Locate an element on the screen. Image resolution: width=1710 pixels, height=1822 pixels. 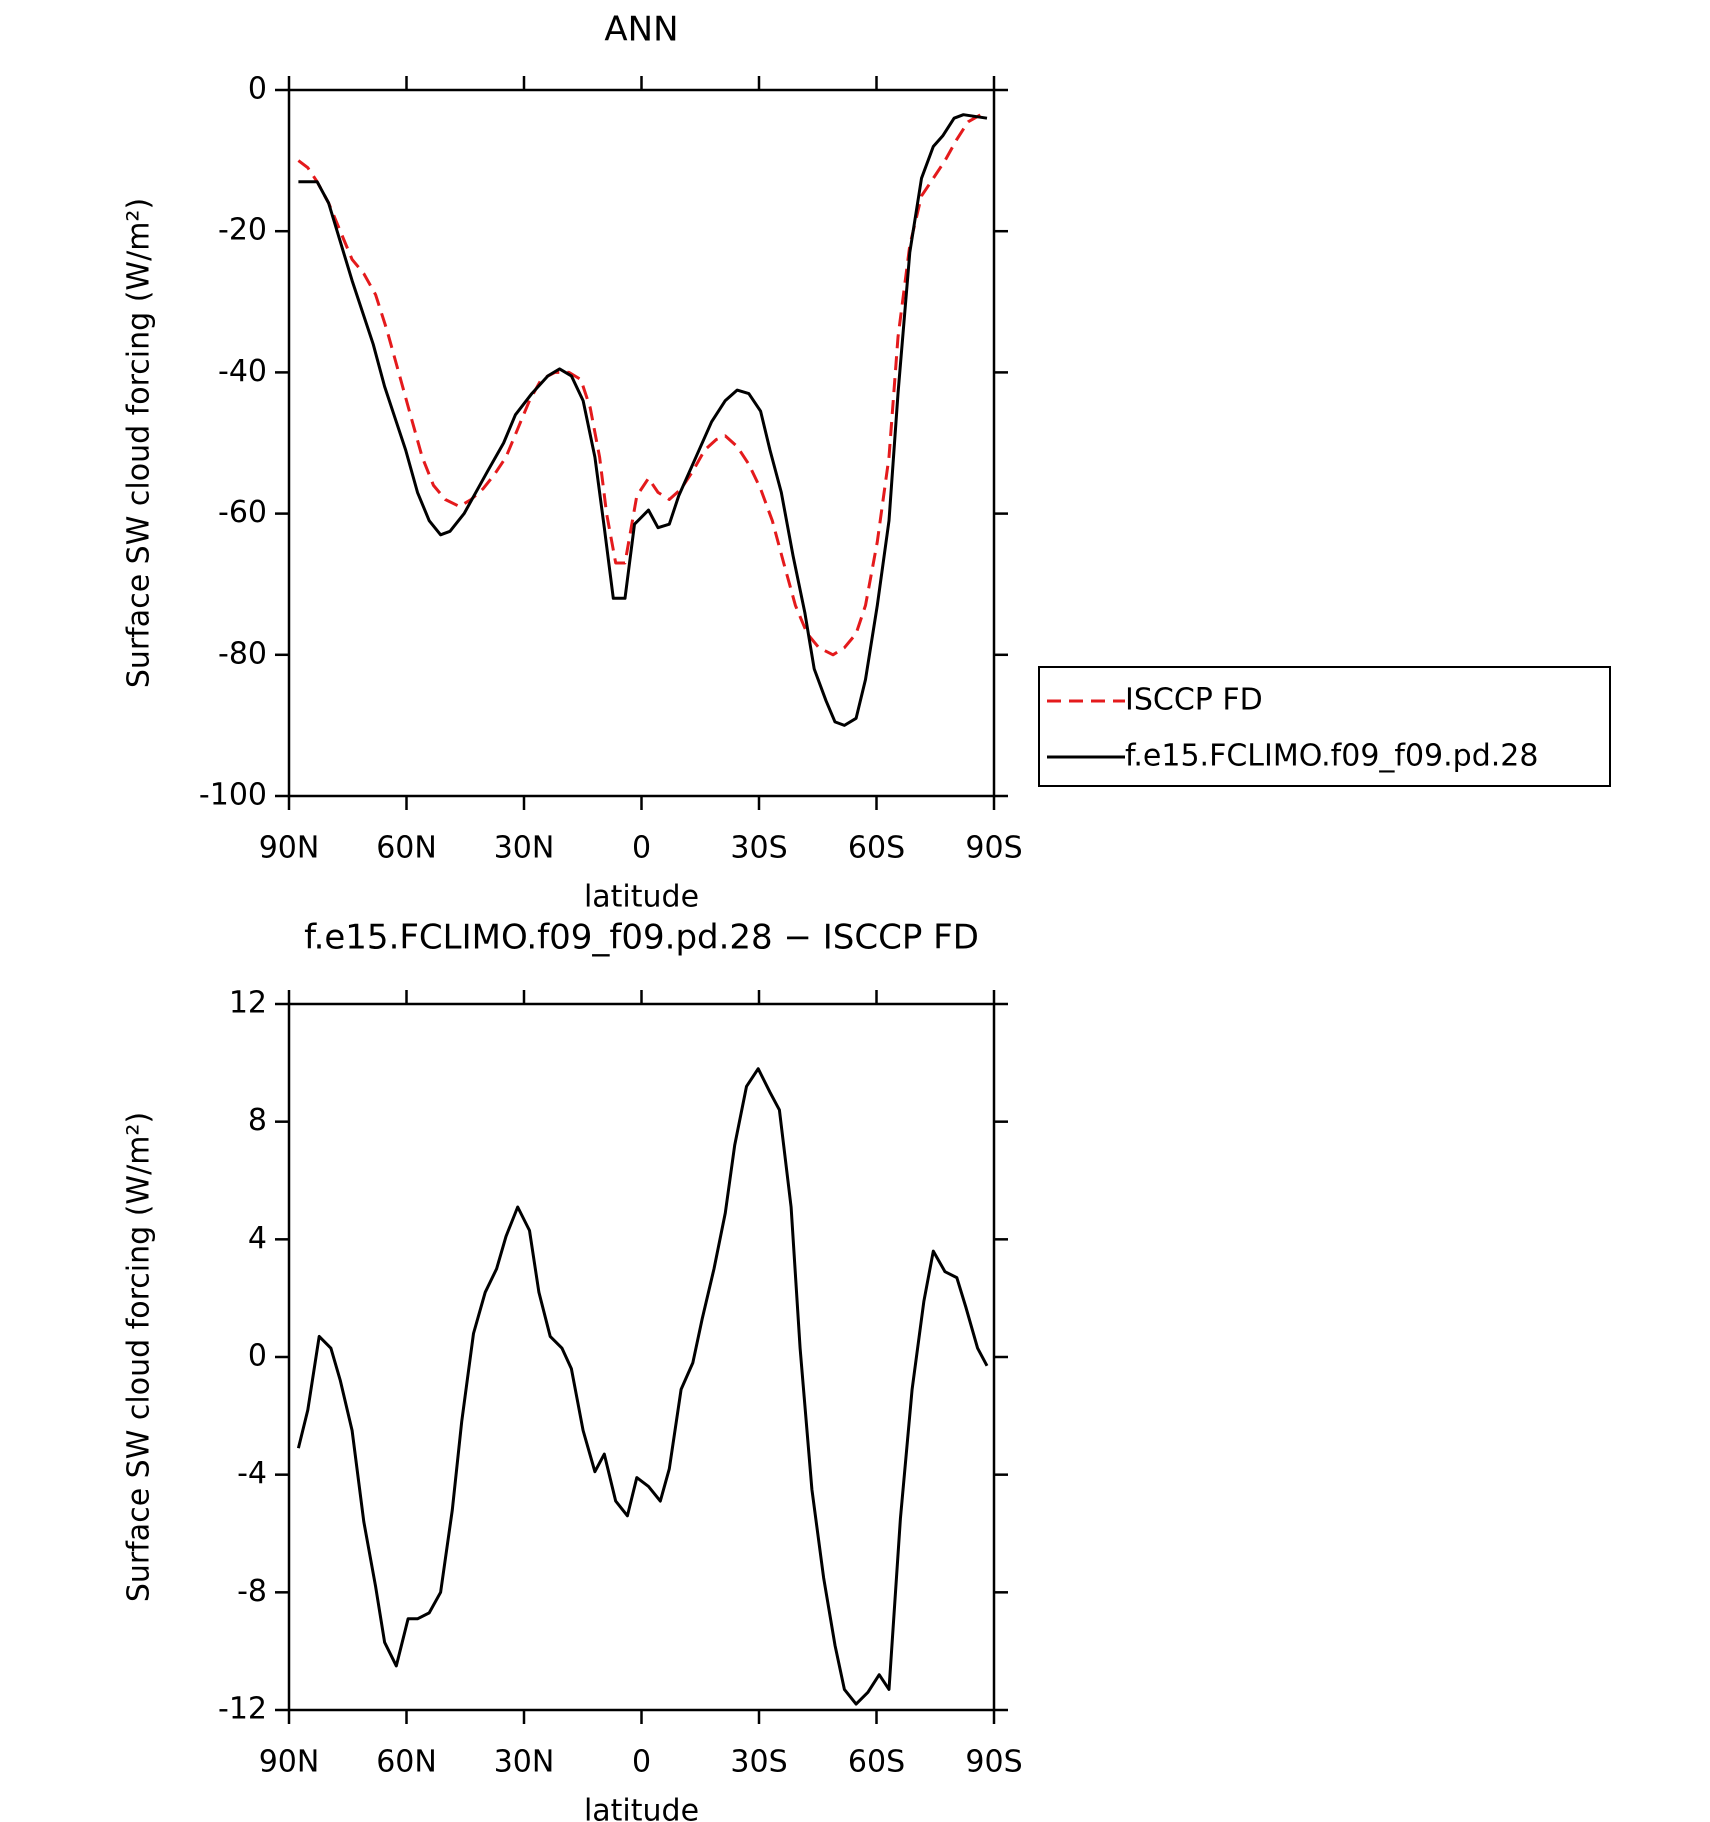
y-tick-label: -80 is located at coordinates (242, 653).